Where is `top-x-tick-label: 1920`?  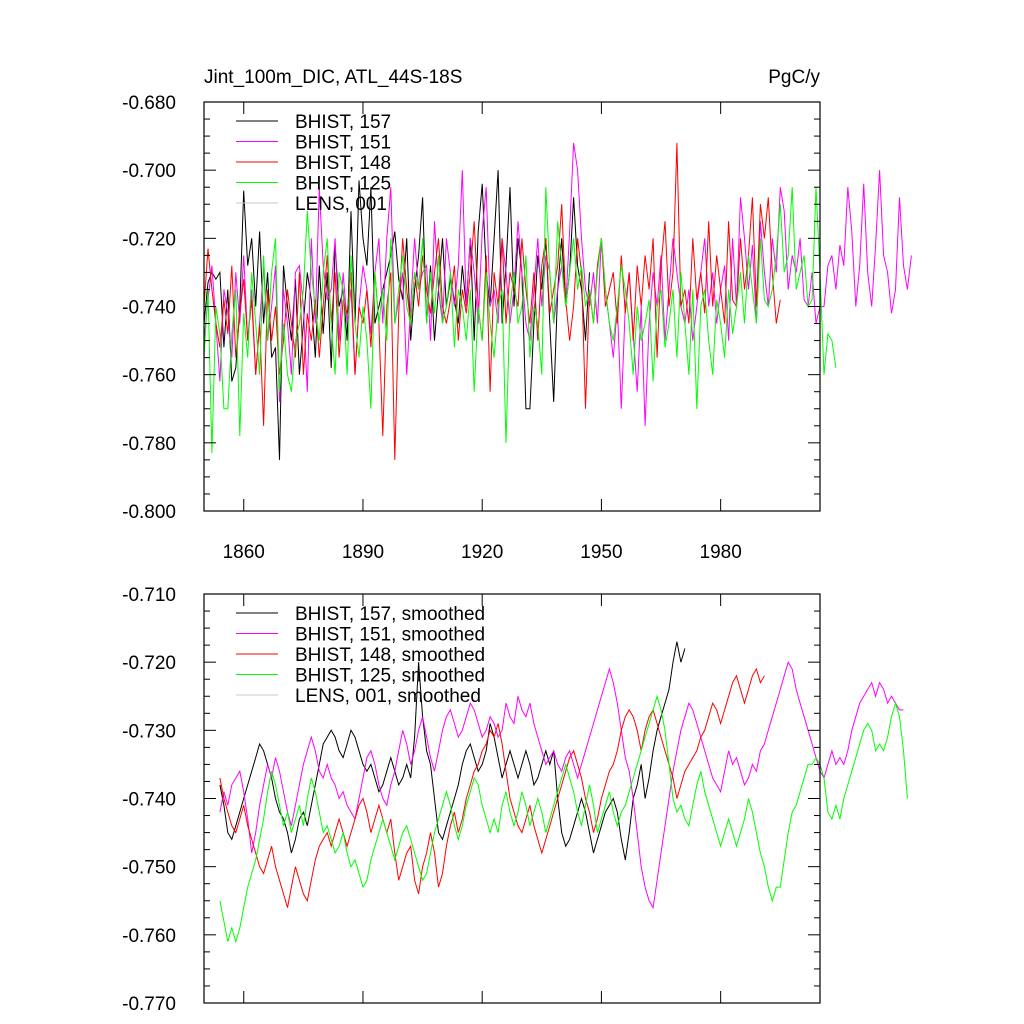
top-x-tick-label: 1920 is located at coordinates (482, 552).